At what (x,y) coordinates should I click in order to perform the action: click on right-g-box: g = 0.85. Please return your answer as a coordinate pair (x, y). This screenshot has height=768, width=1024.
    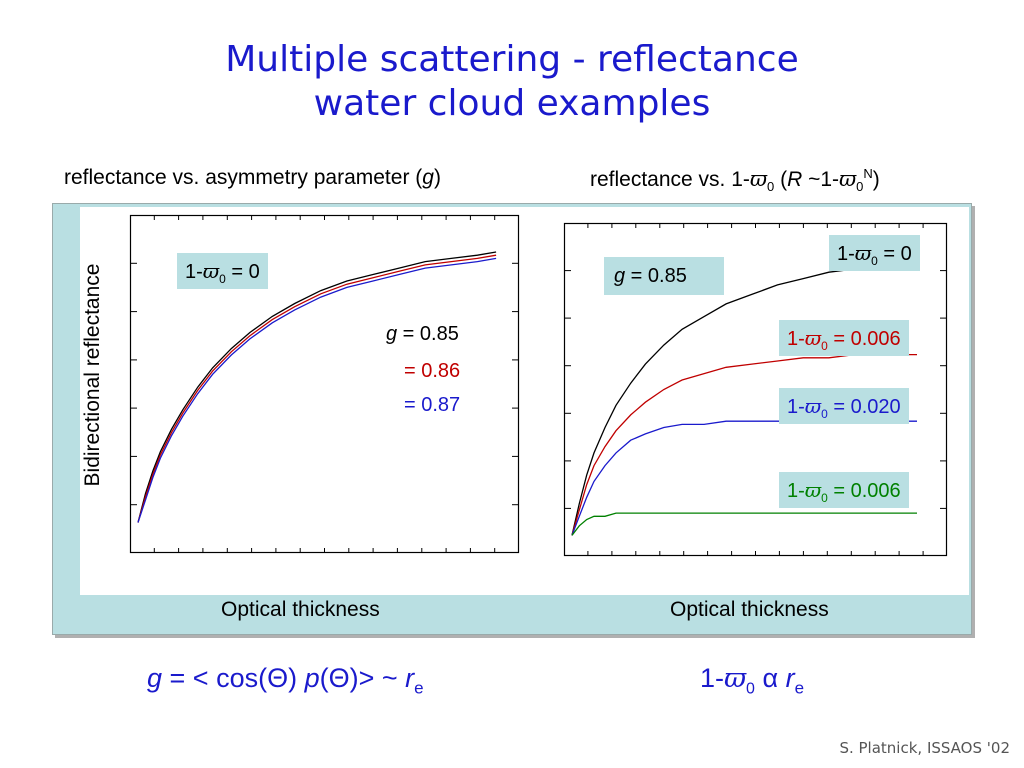
    Looking at the image, I should click on (664, 276).